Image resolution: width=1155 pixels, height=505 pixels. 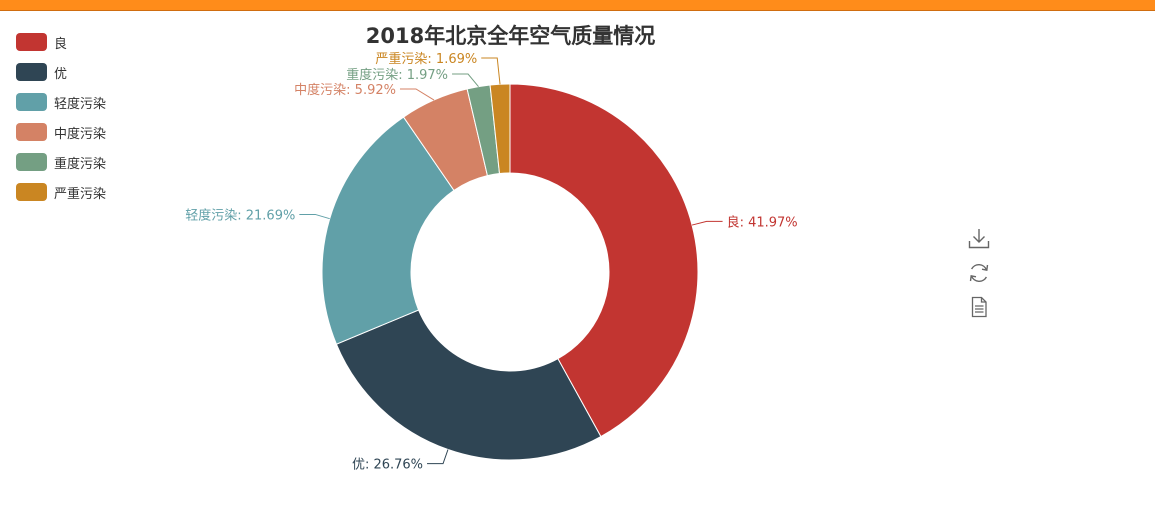 What do you see at coordinates (345, 90) in the screenshot?
I see `data-label: 中度污染: 5.92%` at bounding box center [345, 90].